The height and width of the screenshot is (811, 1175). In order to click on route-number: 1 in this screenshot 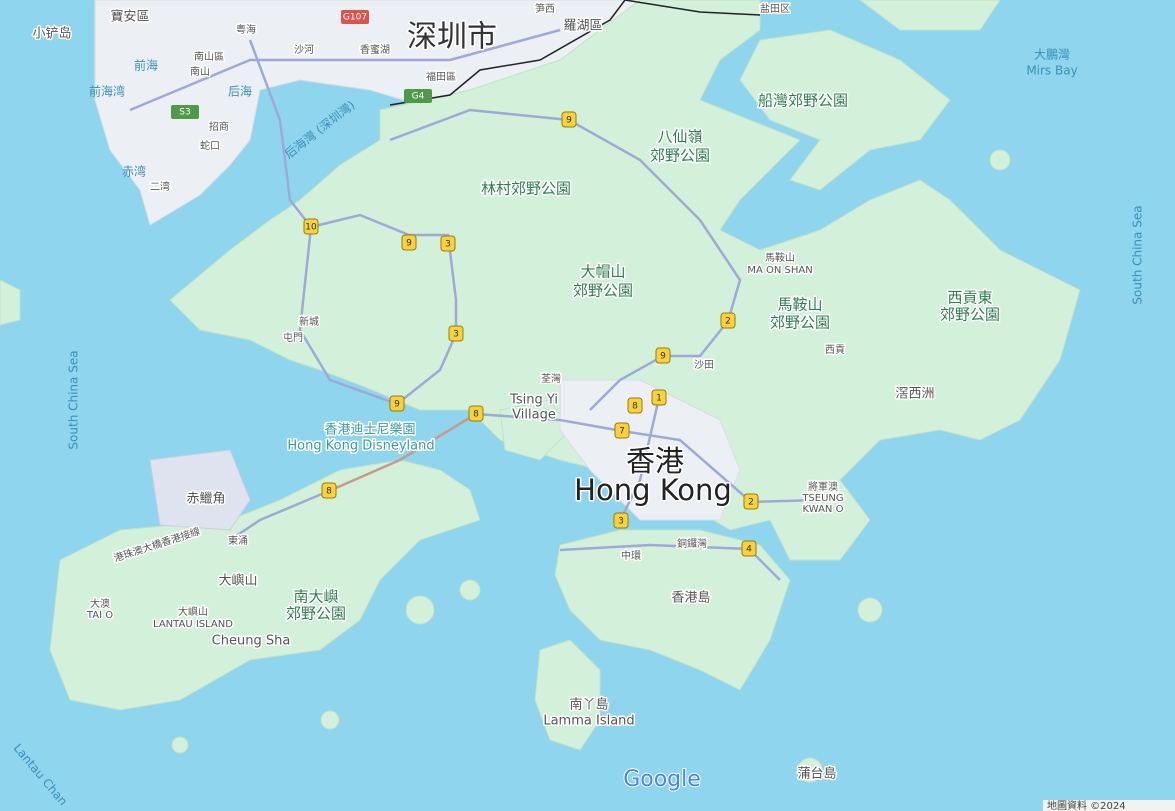, I will do `click(659, 399)`.